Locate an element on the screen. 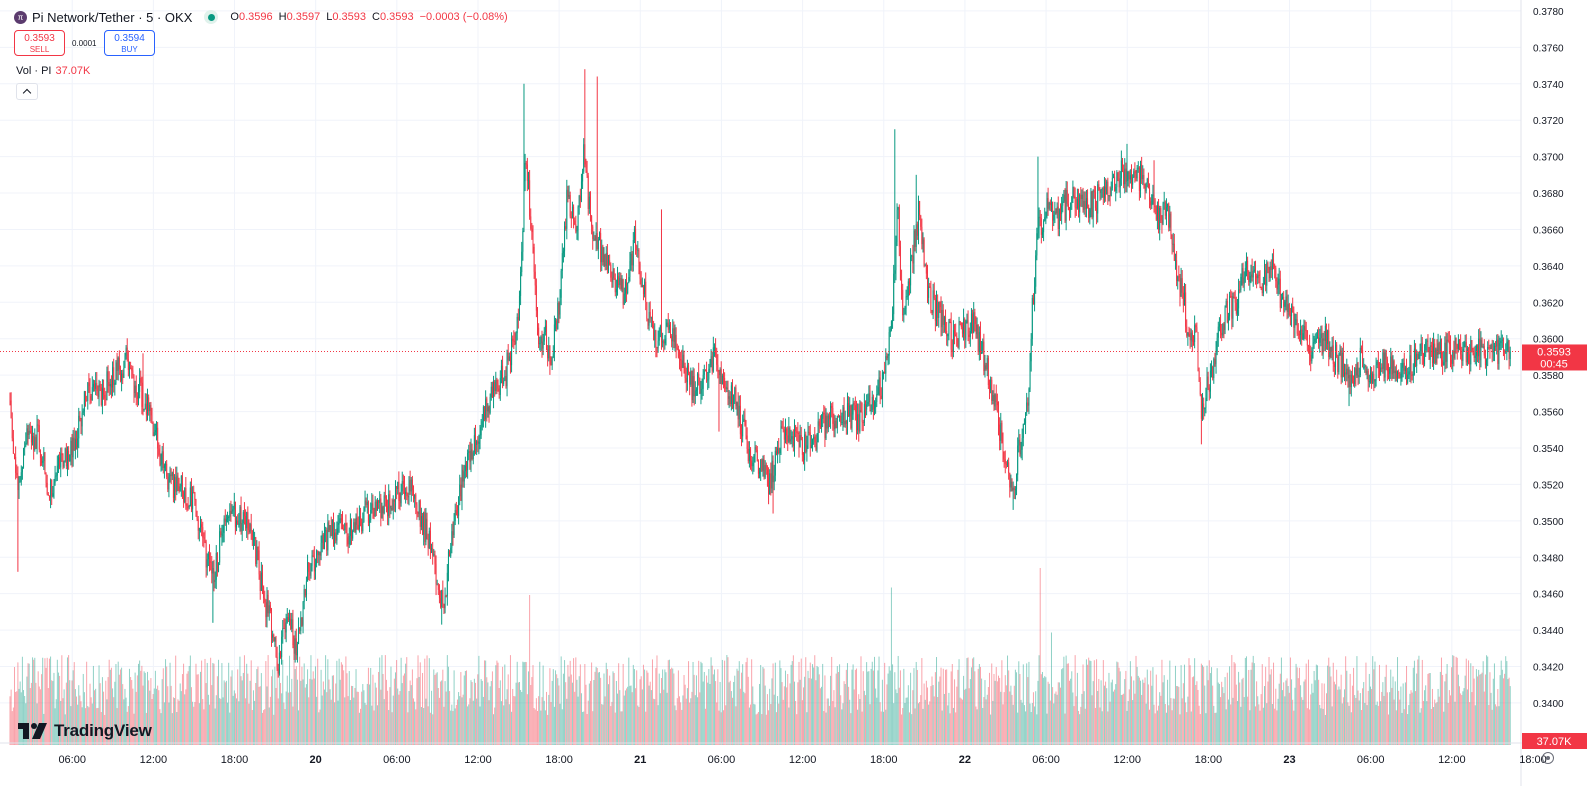 The width and height of the screenshot is (1587, 786). chevron-up-icon is located at coordinates (27, 91).